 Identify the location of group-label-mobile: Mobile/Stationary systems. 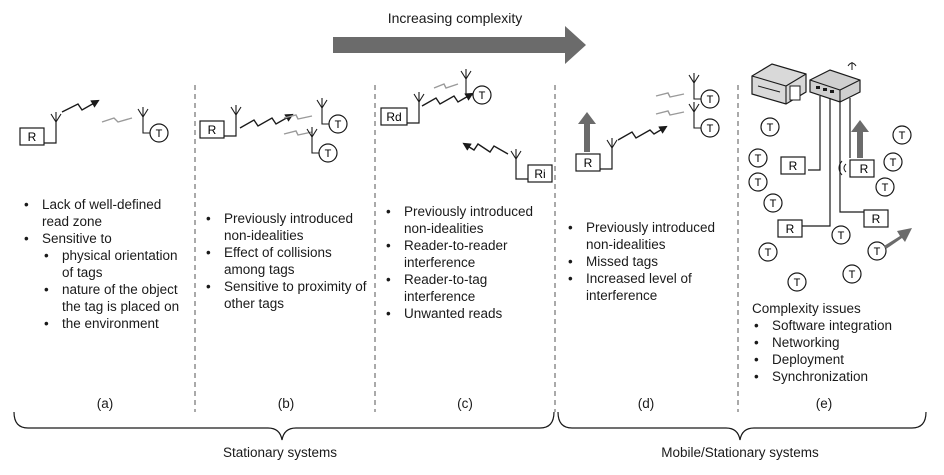
(740, 452).